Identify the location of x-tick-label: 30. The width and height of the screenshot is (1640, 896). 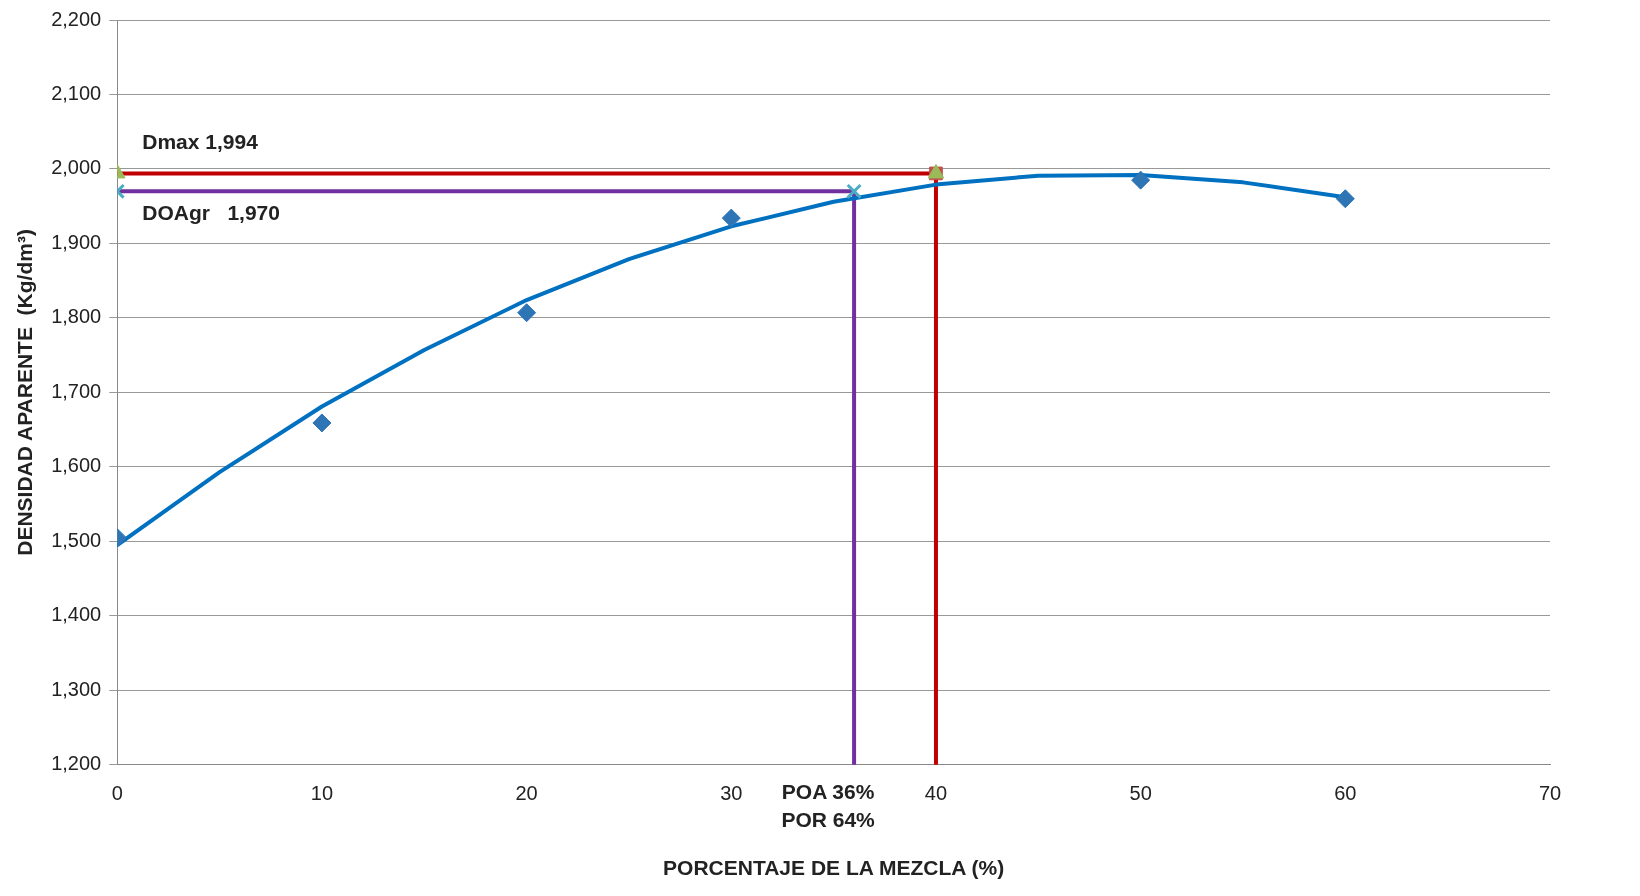
(731, 793).